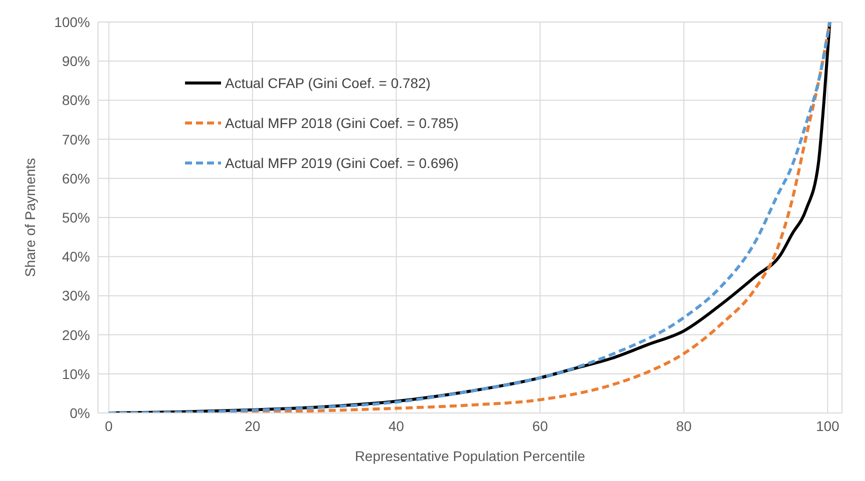  What do you see at coordinates (470, 456) in the screenshot?
I see `x-axis-title: Representative Population Percentile` at bounding box center [470, 456].